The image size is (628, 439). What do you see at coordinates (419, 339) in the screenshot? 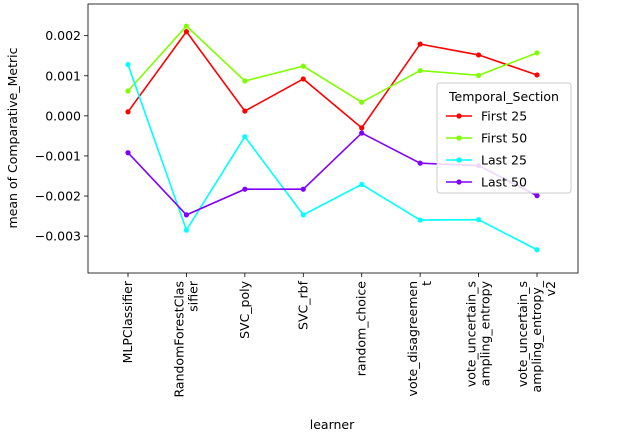
I see `x-tick-label: vote_disagreement` at bounding box center [419, 339].